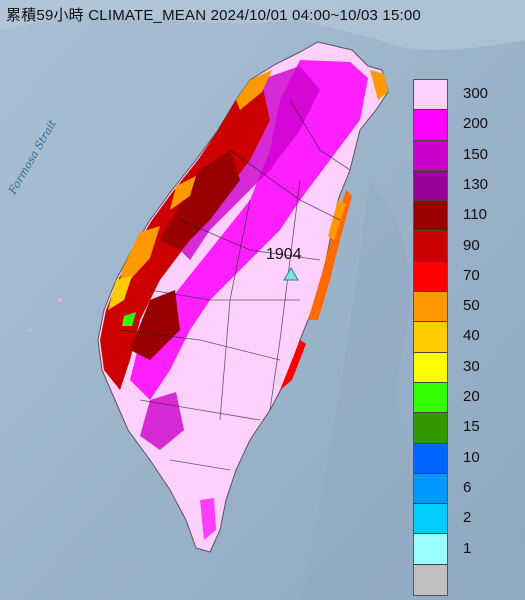  What do you see at coordinates (476, 93) in the screenshot?
I see `legend-label: 300` at bounding box center [476, 93].